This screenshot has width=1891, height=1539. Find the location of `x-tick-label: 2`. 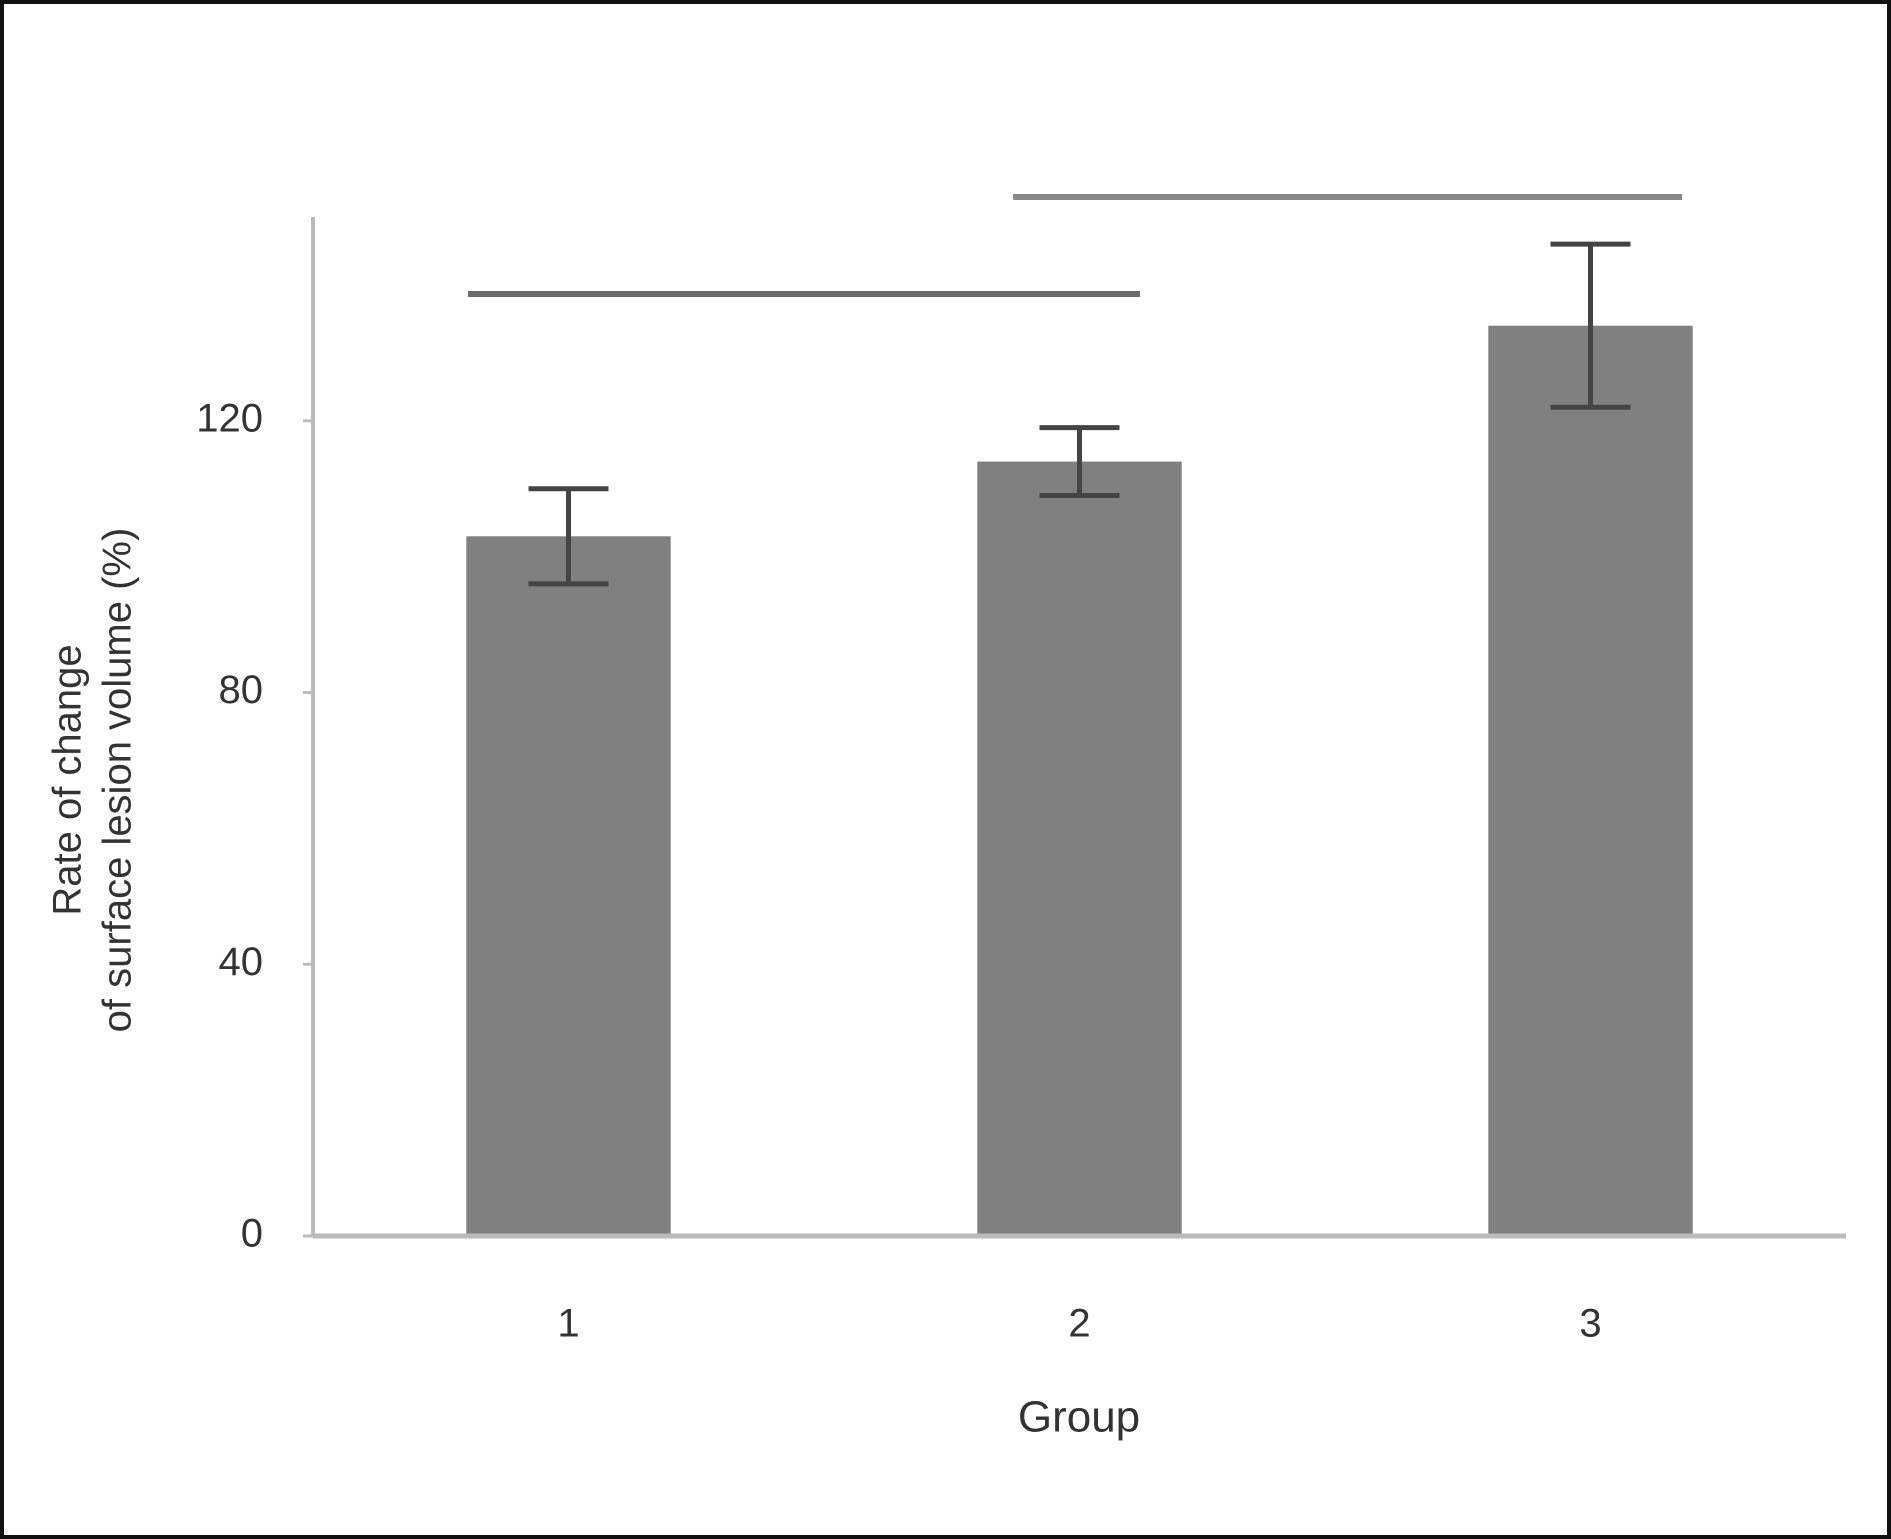

x-tick-label: 2 is located at coordinates (1079, 1324).